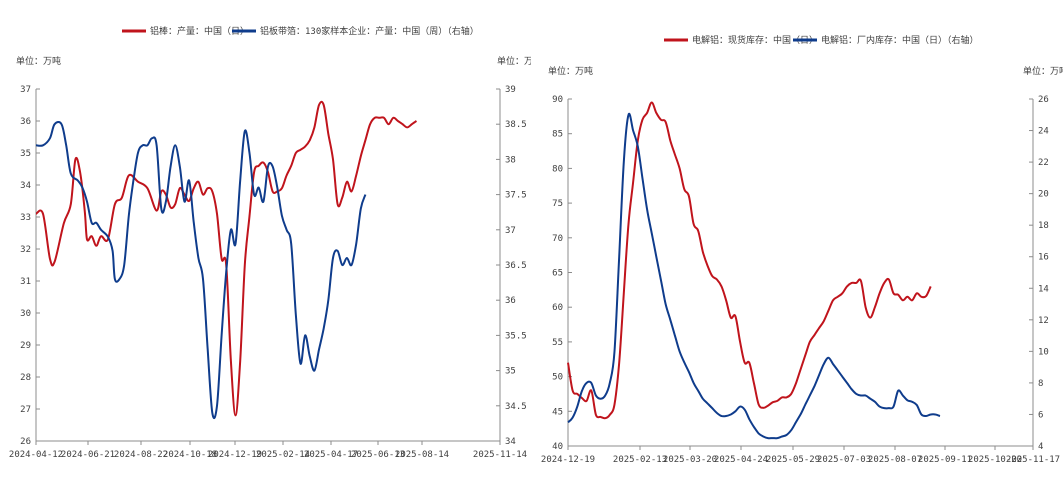 This screenshot has height=483, width=1063. I want to click on y-tick-label-left: 27, so click(25, 410).